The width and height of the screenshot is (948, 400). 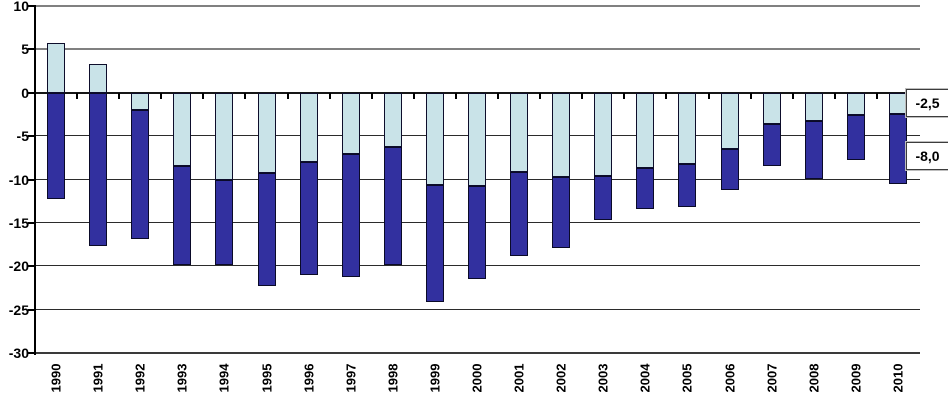 What do you see at coordinates (25, 49) in the screenshot?
I see `y-axis-label-5: 5` at bounding box center [25, 49].